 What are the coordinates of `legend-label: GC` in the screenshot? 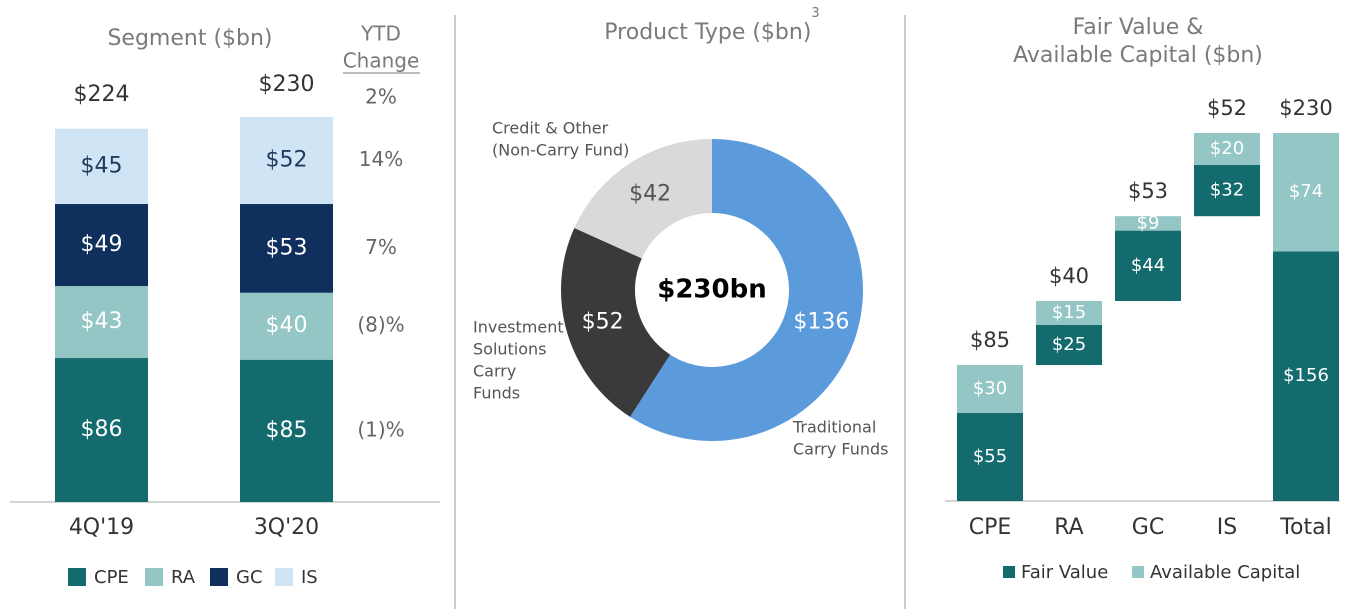 It's located at (249, 577).